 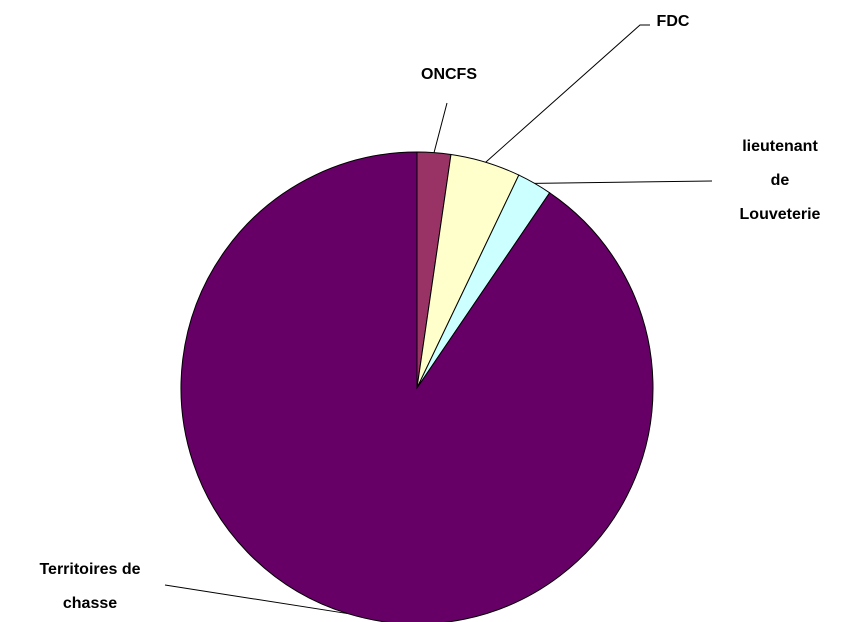 I want to click on slice-label: ONCFS, so click(x=449, y=74).